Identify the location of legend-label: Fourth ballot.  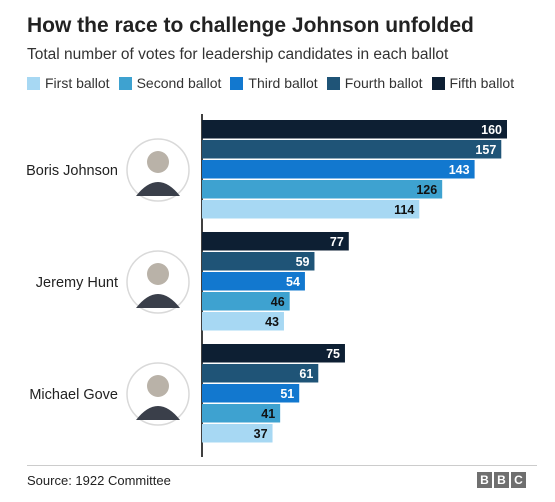
(383, 83).